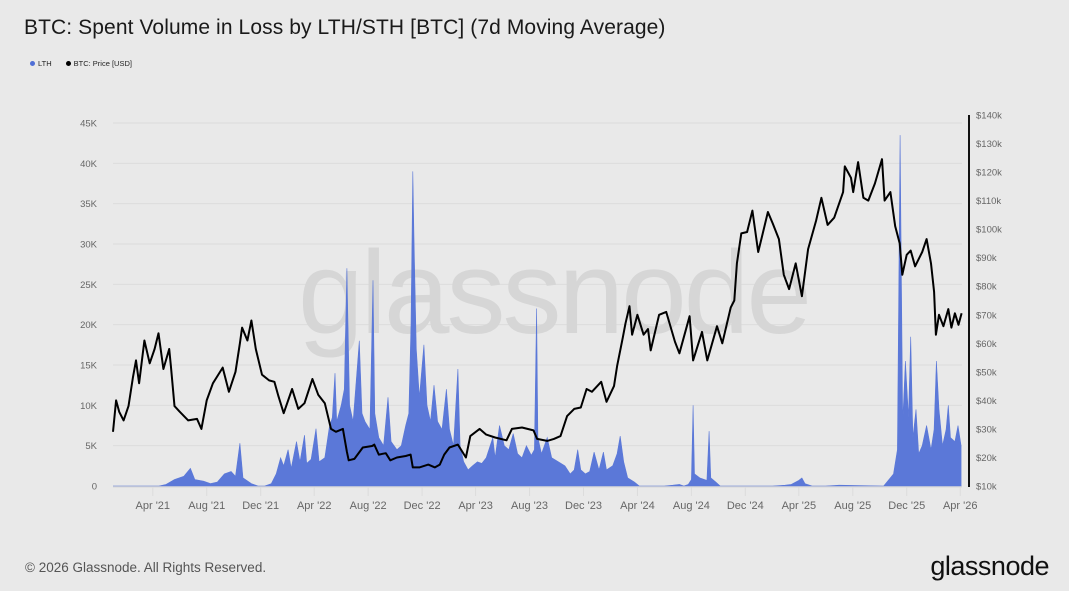  Describe the element at coordinates (989, 566) in the screenshot. I see `glassnode-logo: glassnode` at that location.